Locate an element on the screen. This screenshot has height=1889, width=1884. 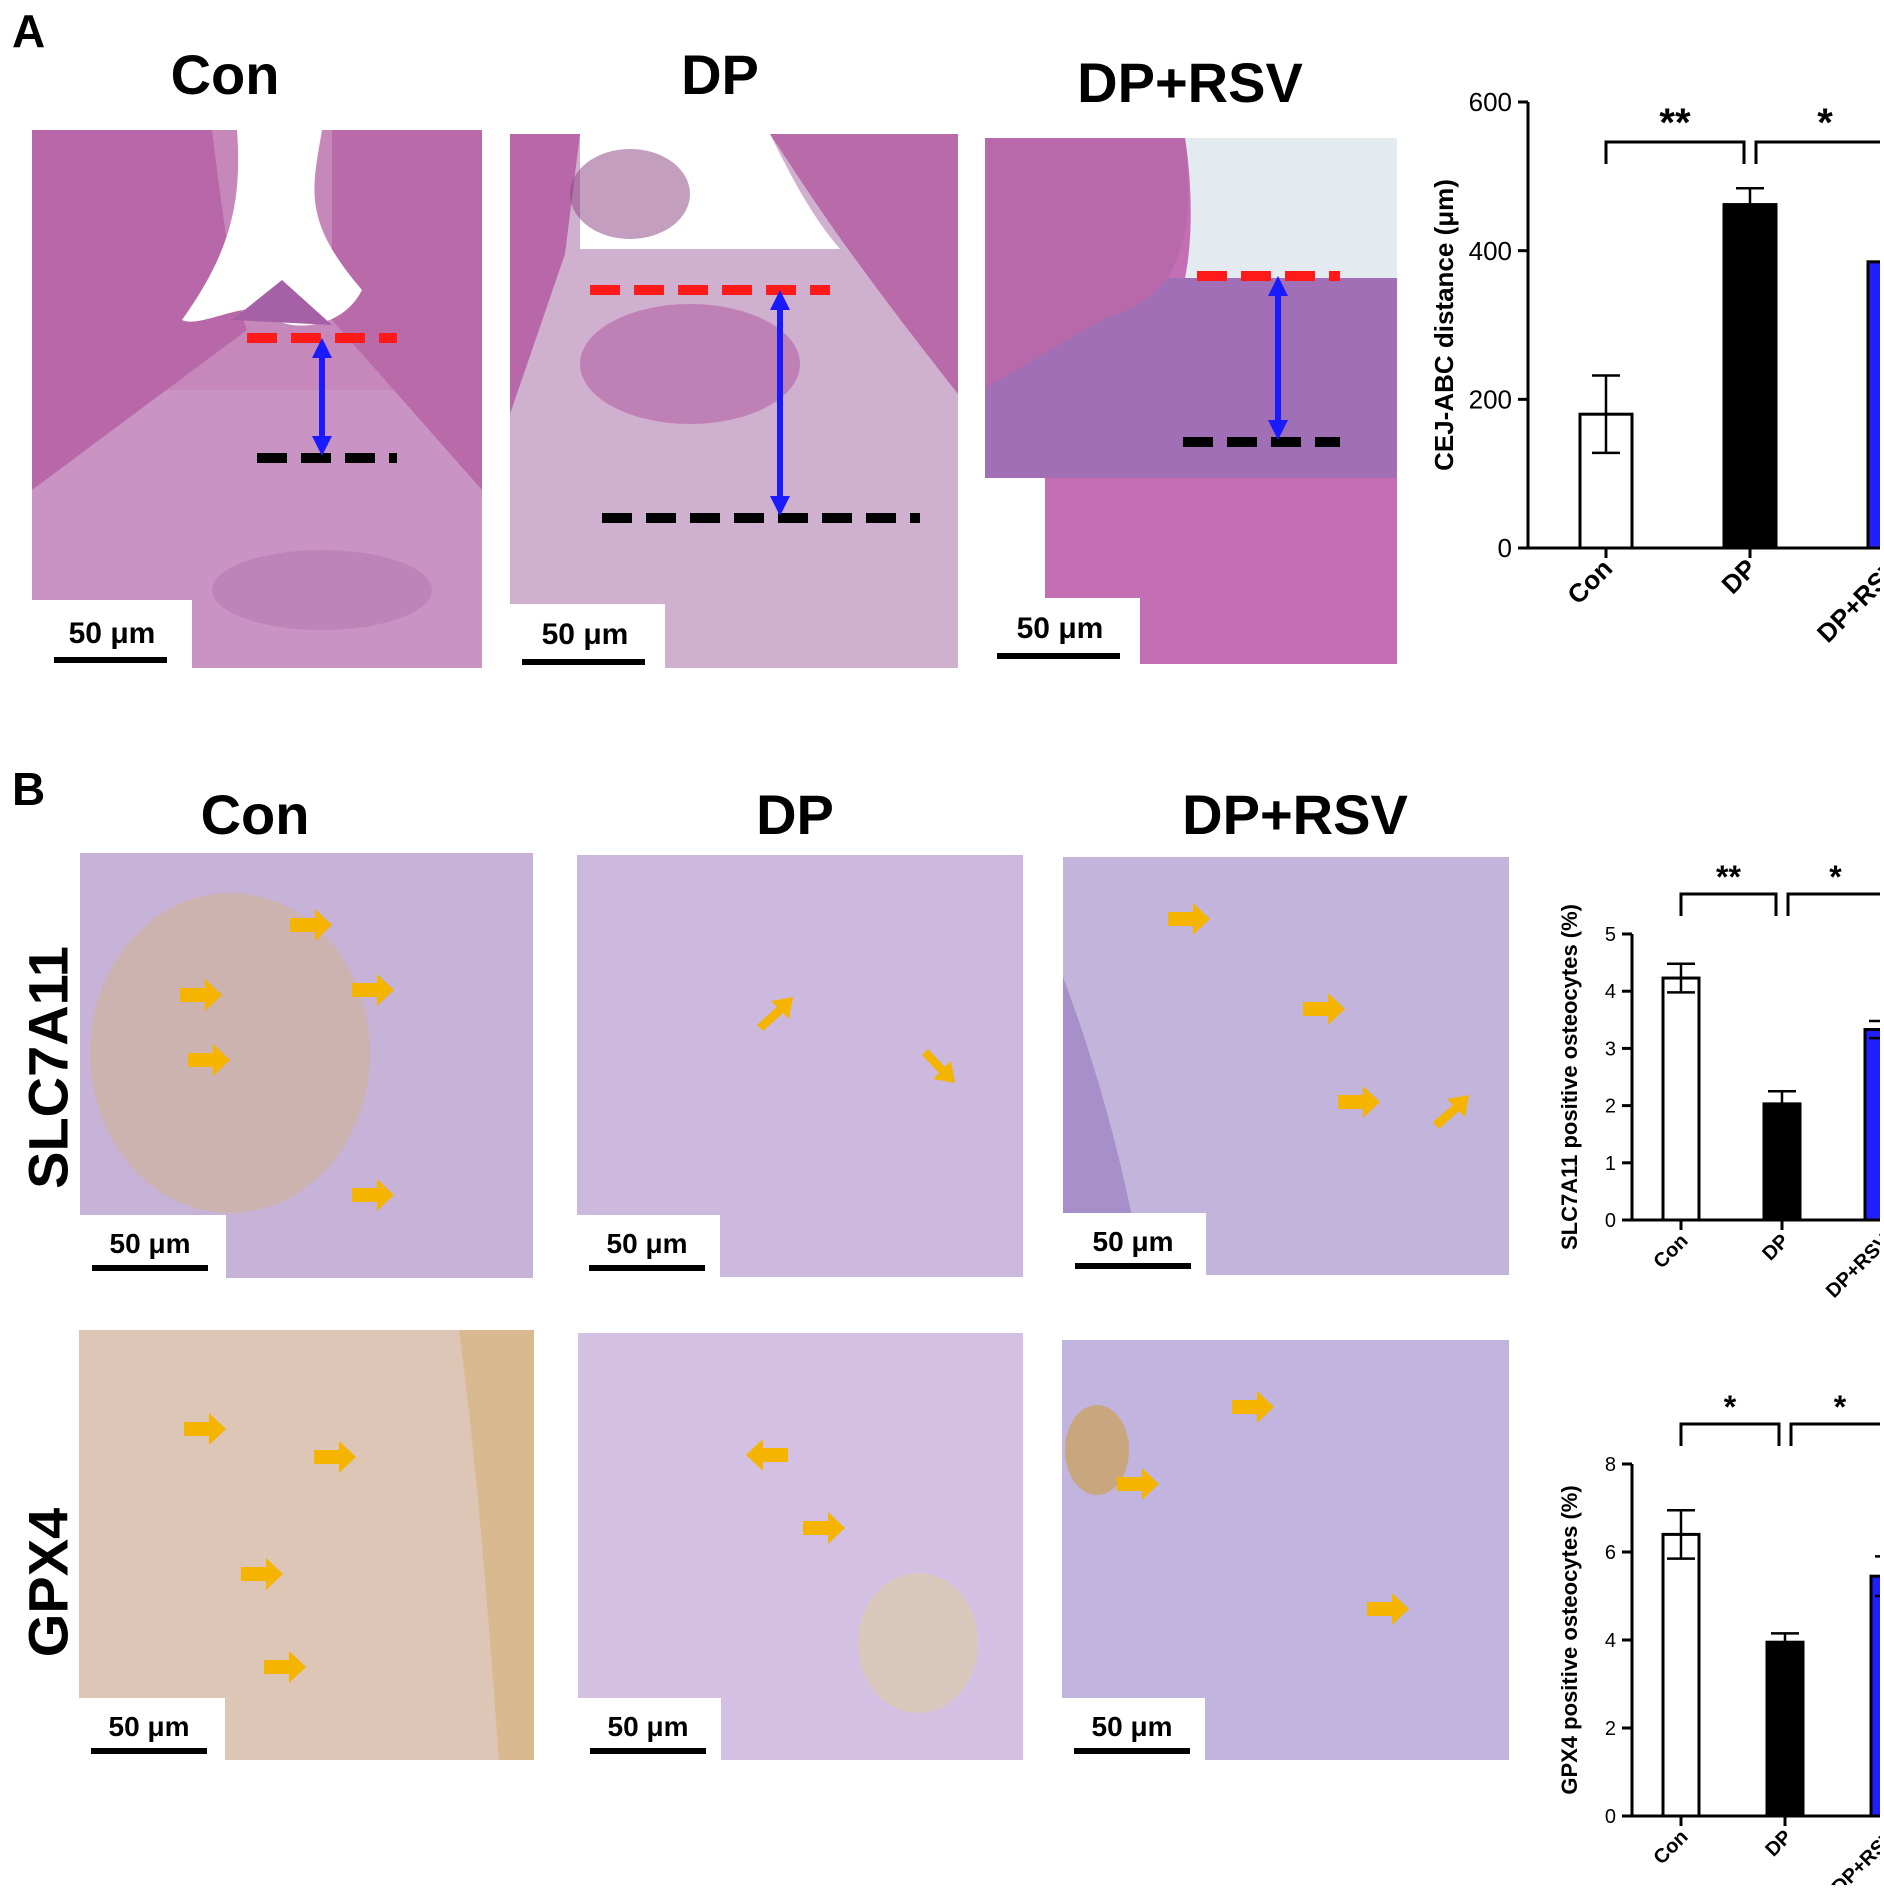
panel-a-title-con: Con is located at coordinates (225, 74).